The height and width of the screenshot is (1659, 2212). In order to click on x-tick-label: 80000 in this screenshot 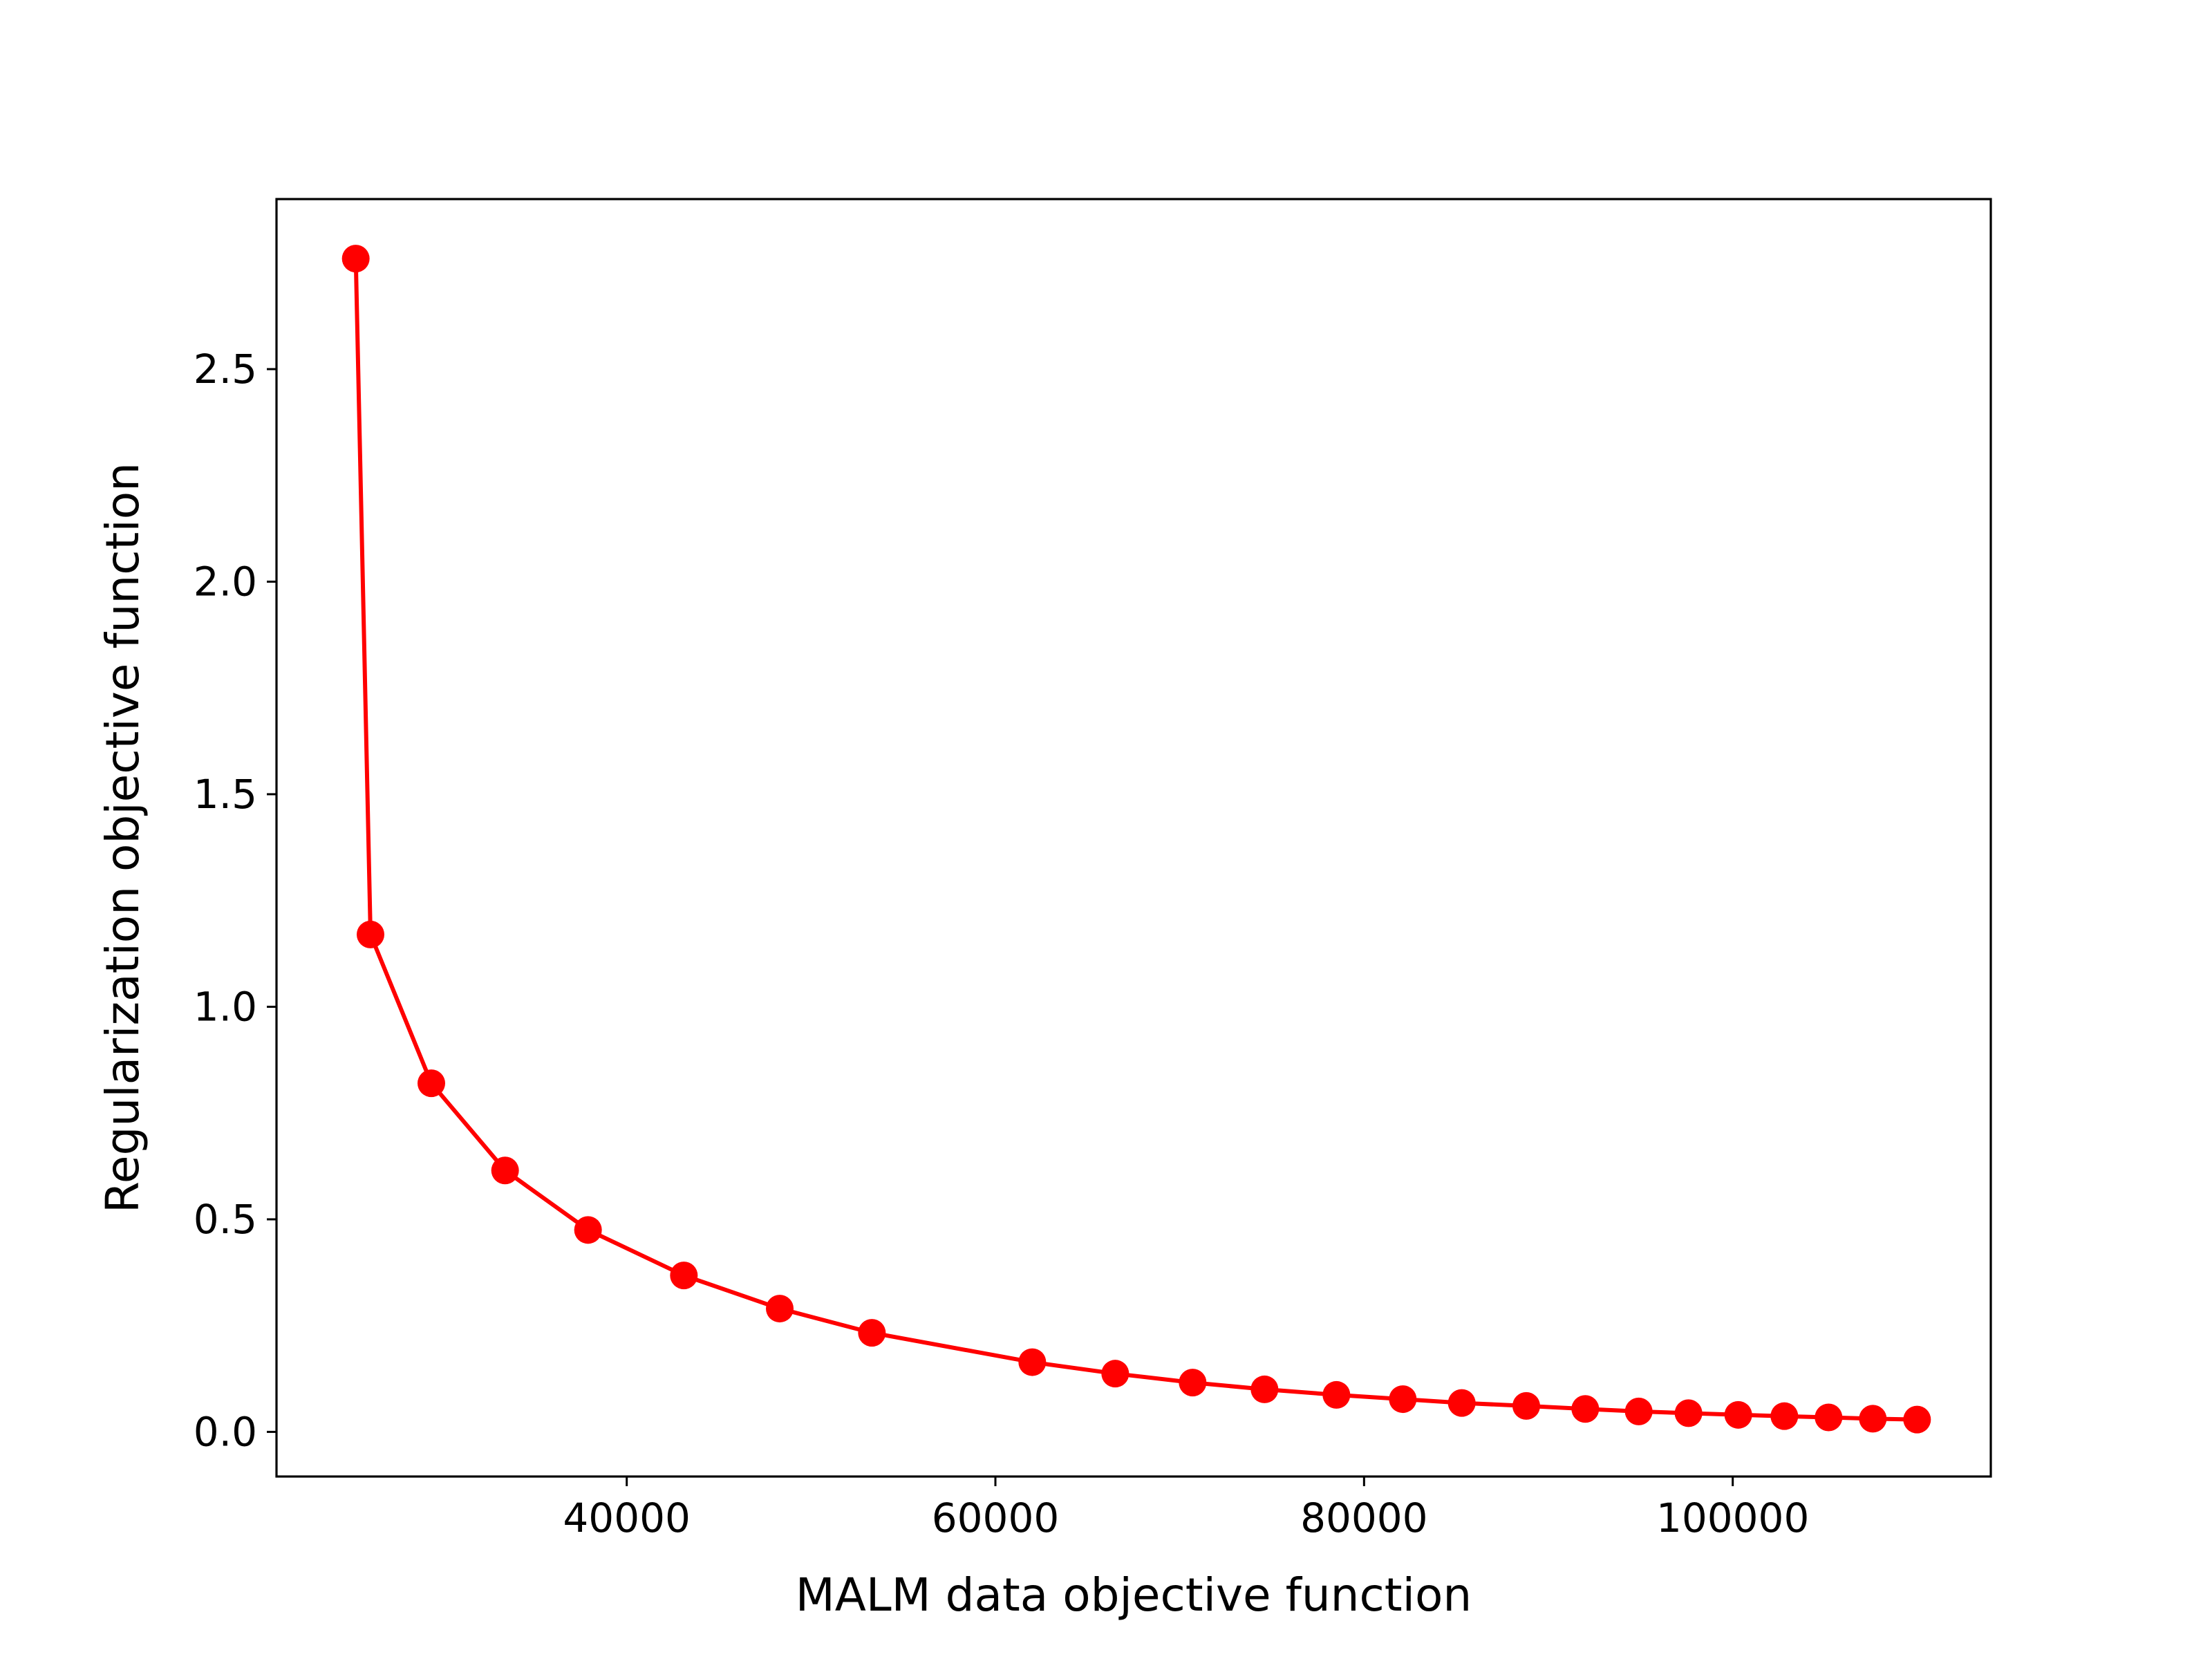, I will do `click(1364, 1517)`.